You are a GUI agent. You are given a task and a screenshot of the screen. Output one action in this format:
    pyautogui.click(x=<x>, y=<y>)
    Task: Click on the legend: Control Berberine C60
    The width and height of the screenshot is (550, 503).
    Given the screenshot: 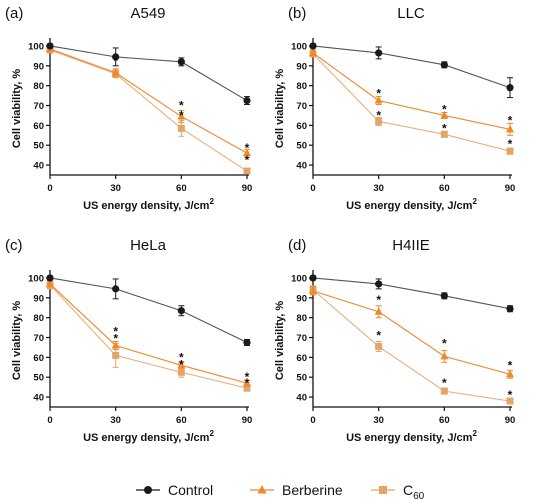 What is the action you would take?
    pyautogui.click(x=280, y=492)
    